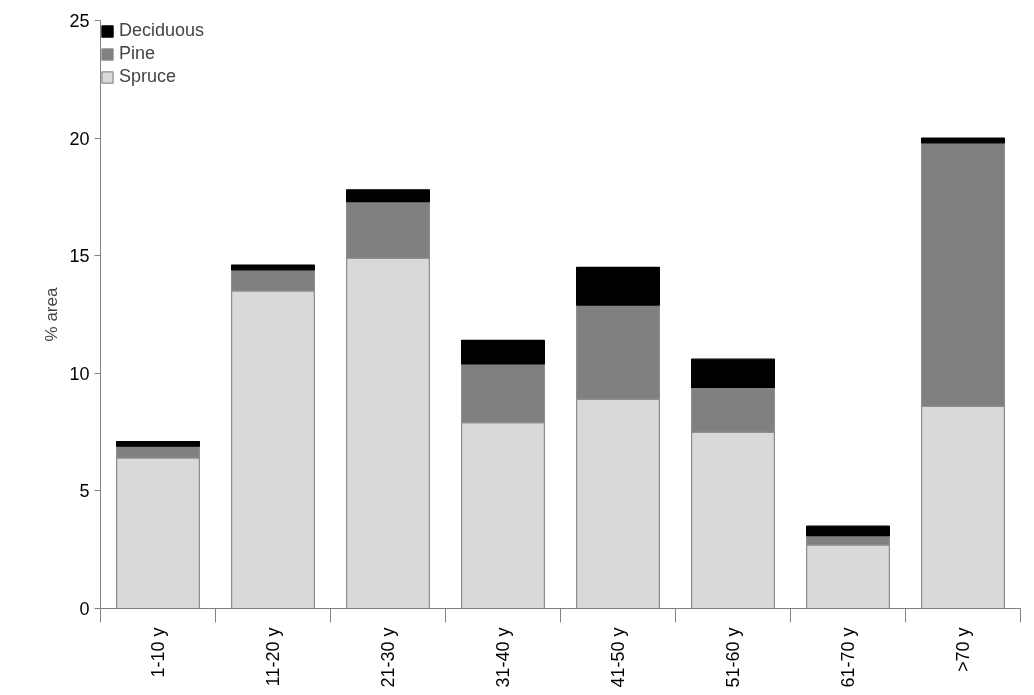 Image resolution: width=1034 pixels, height=695 pixels. What do you see at coordinates (733, 657) in the screenshot?
I see `x-tick-label: 51-60 y` at bounding box center [733, 657].